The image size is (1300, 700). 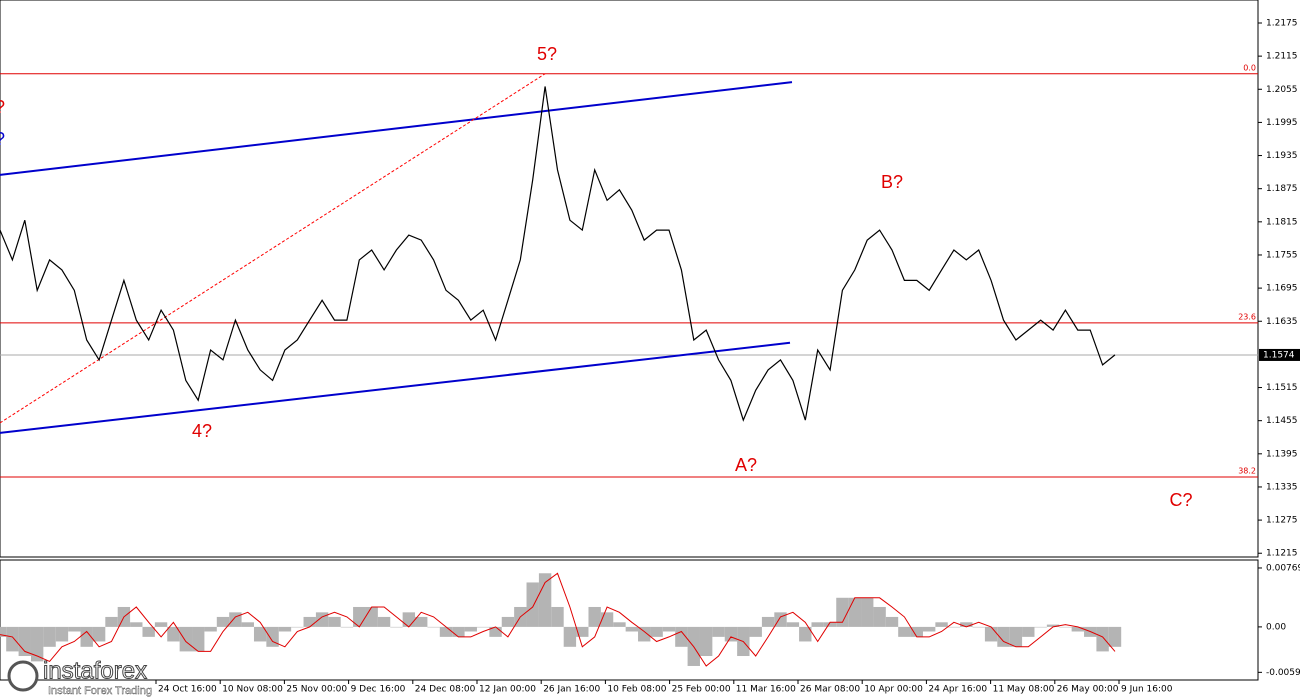 What do you see at coordinates (701, 690) in the screenshot?
I see `x-tick-label: 25 Feb 00:00` at bounding box center [701, 690].